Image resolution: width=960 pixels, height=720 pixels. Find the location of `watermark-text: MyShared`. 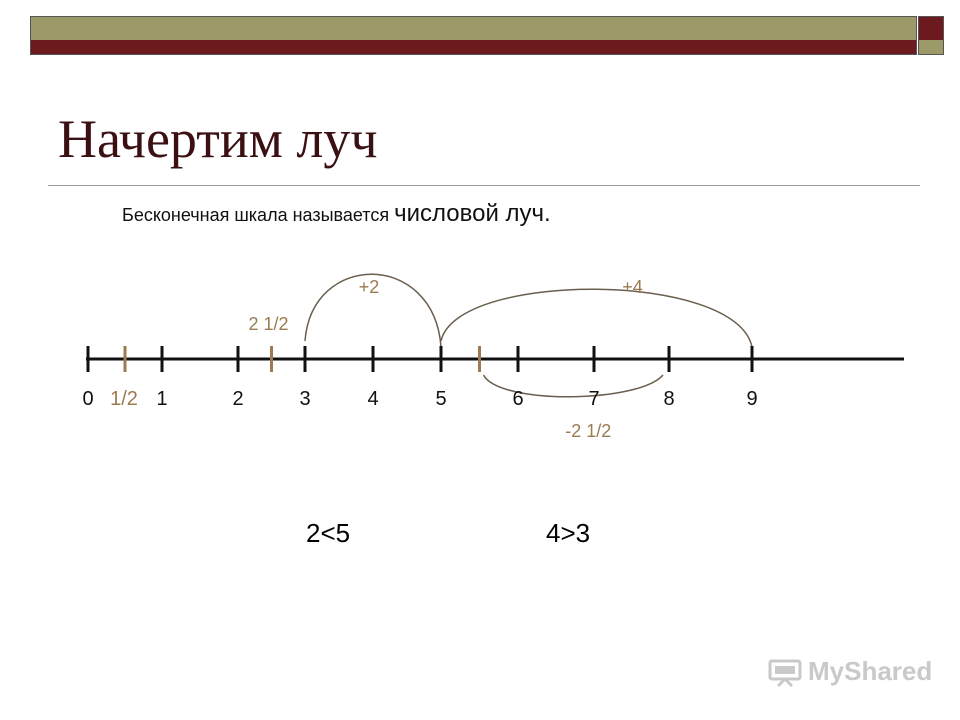

watermark-text: MyShared is located at coordinates (870, 671).